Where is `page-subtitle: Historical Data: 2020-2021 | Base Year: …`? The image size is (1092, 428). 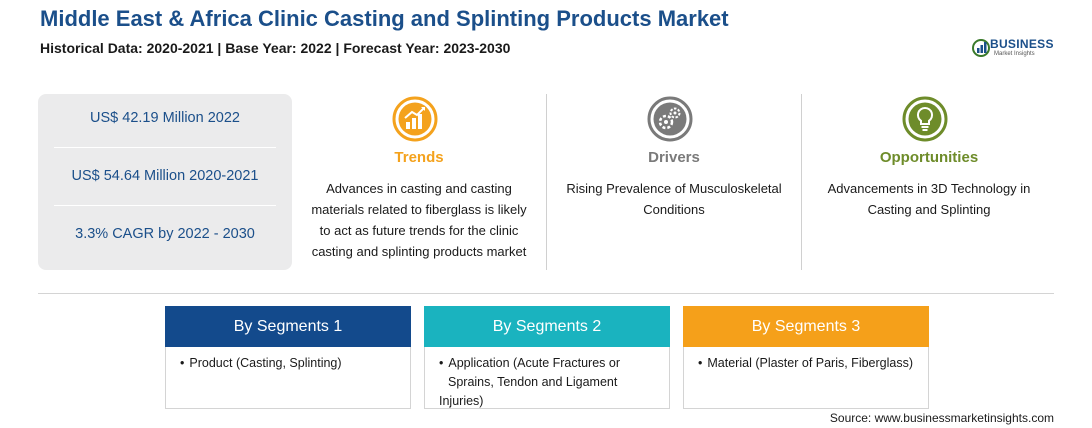 page-subtitle: Historical Data: 2020-2021 | Base Year: … is located at coordinates (275, 48).